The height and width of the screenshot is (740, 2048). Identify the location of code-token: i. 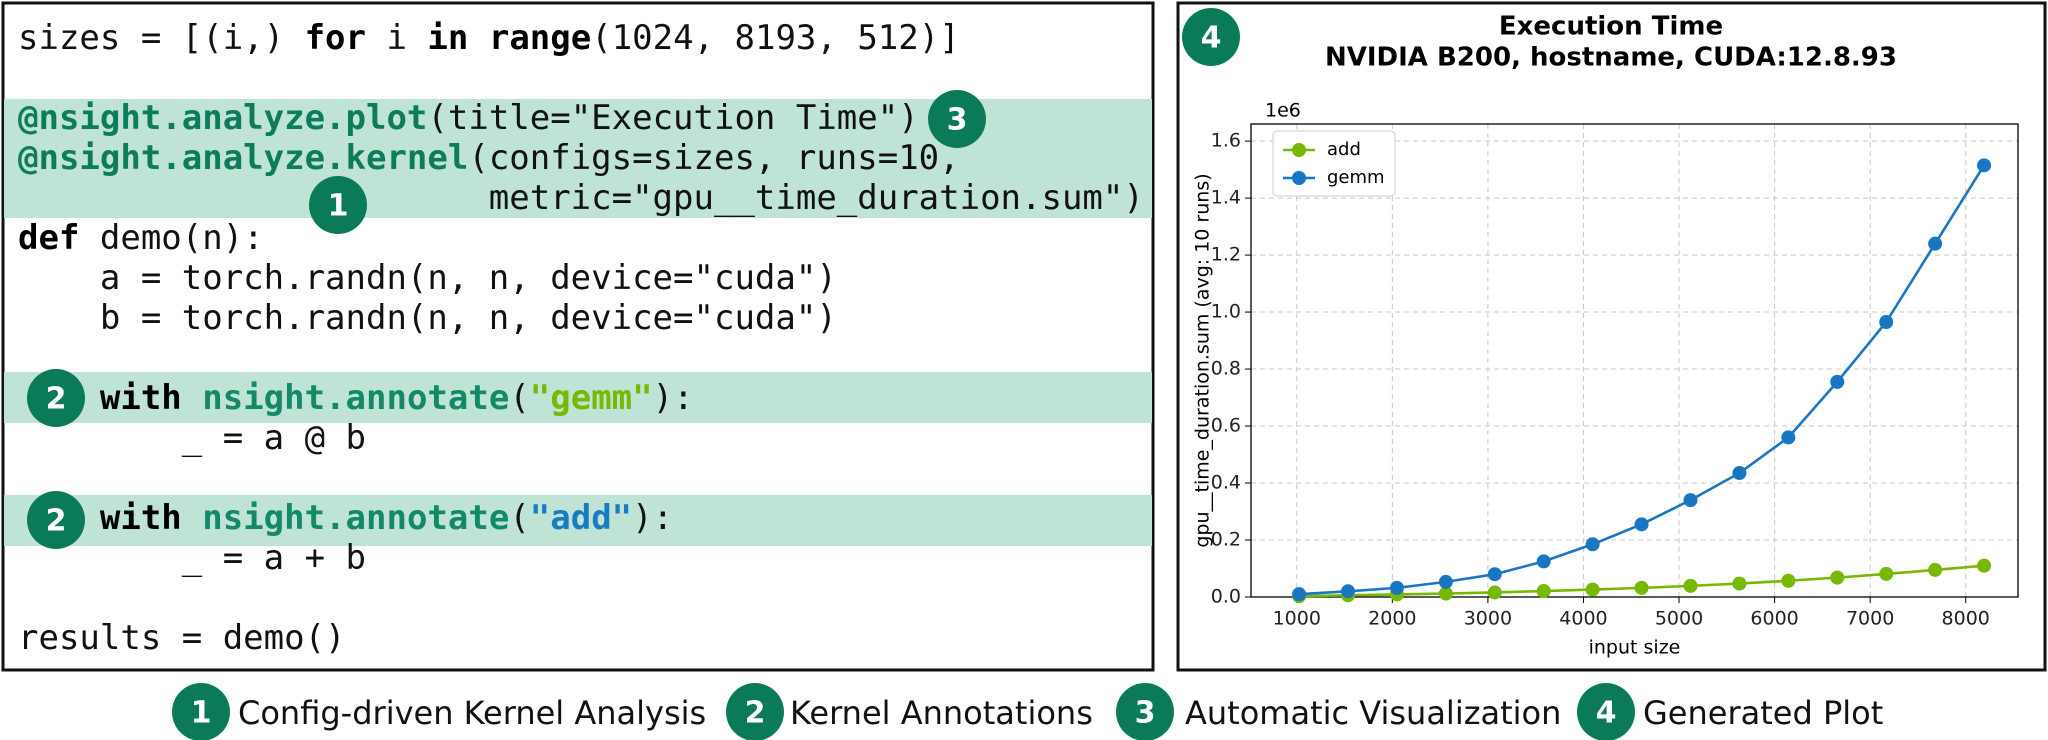
(396, 38).